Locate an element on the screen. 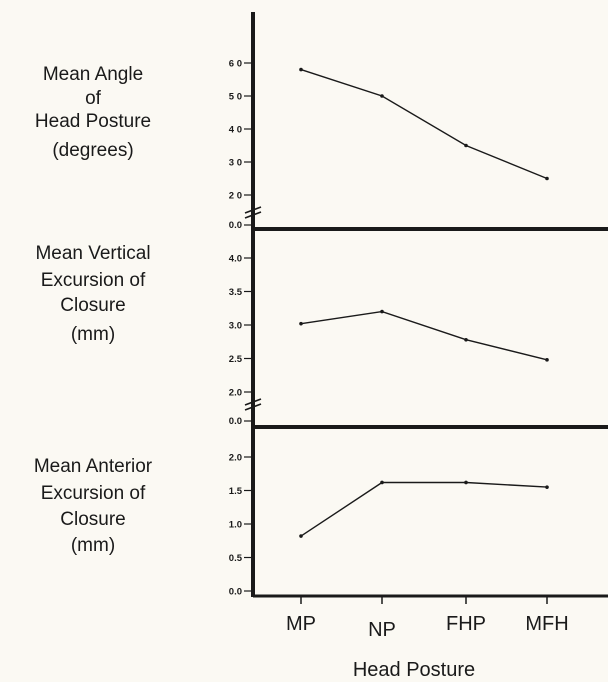 The height and width of the screenshot is (682, 608). x-axis-title: Head Posture is located at coordinates (414, 670).